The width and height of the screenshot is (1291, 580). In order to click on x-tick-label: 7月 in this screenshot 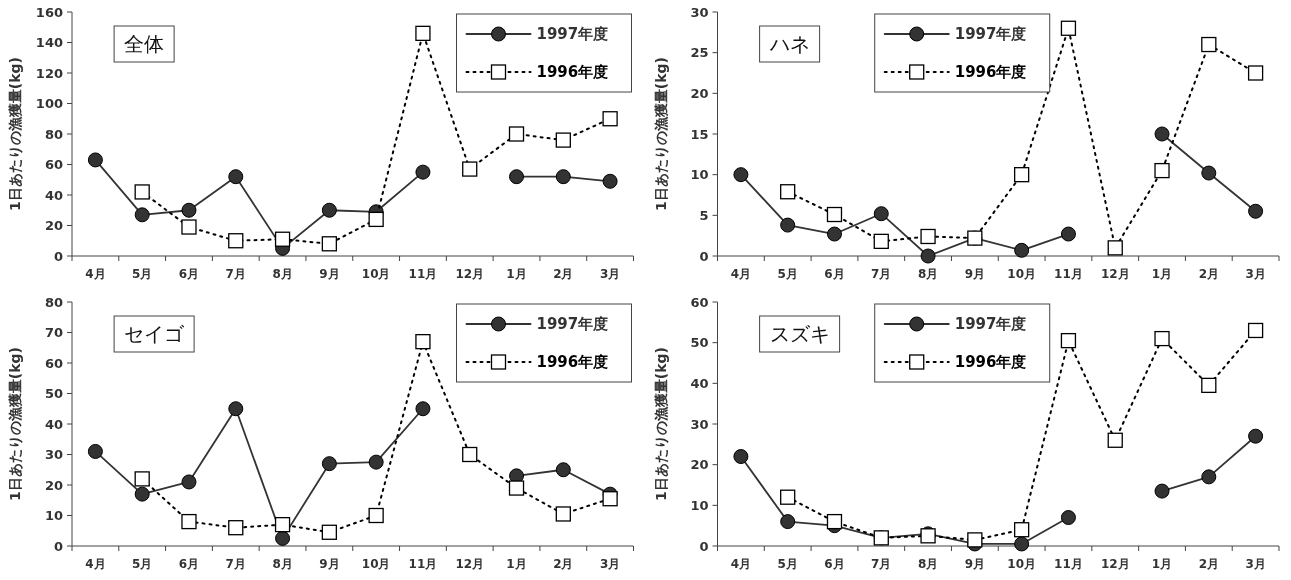, I will do `click(881, 274)`.